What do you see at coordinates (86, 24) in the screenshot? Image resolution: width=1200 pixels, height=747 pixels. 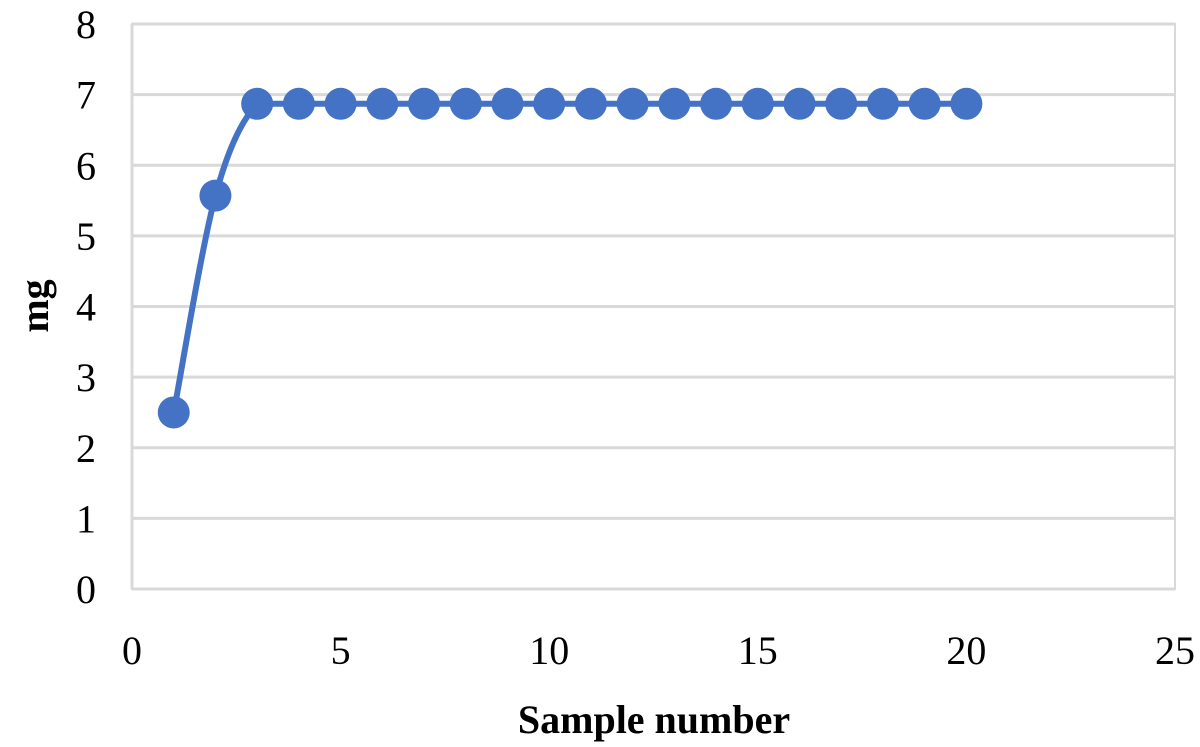 I see `y-tick-label: 8` at bounding box center [86, 24].